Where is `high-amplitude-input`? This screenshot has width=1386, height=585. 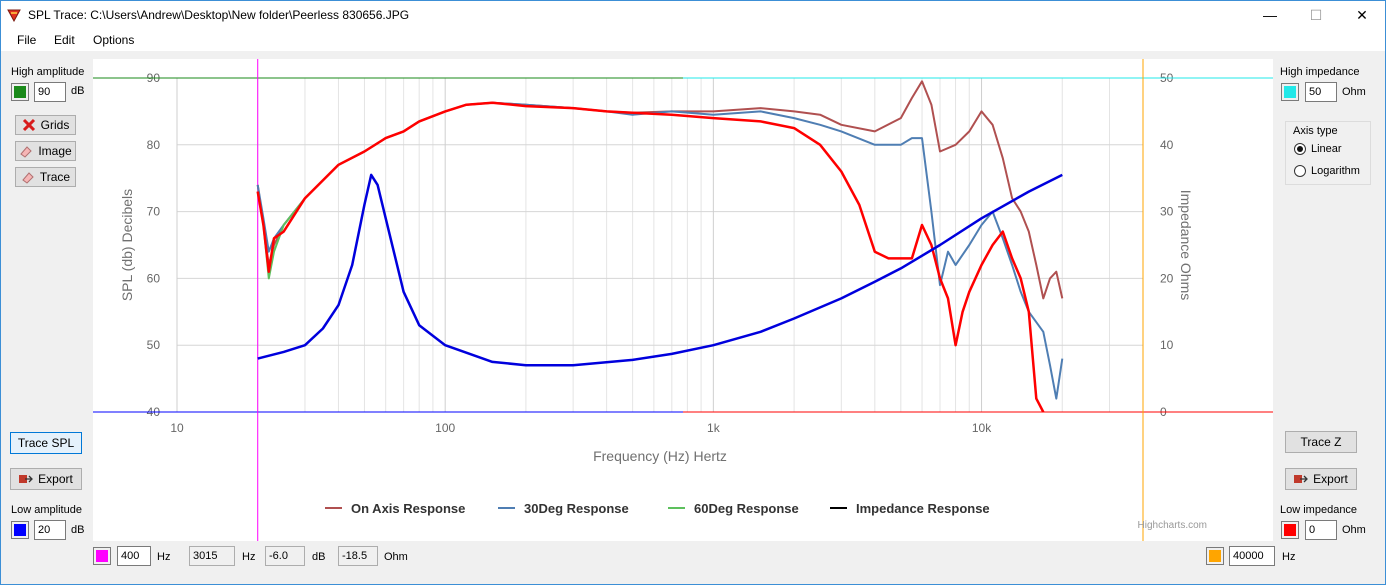 high-amplitude-input is located at coordinates (50, 92).